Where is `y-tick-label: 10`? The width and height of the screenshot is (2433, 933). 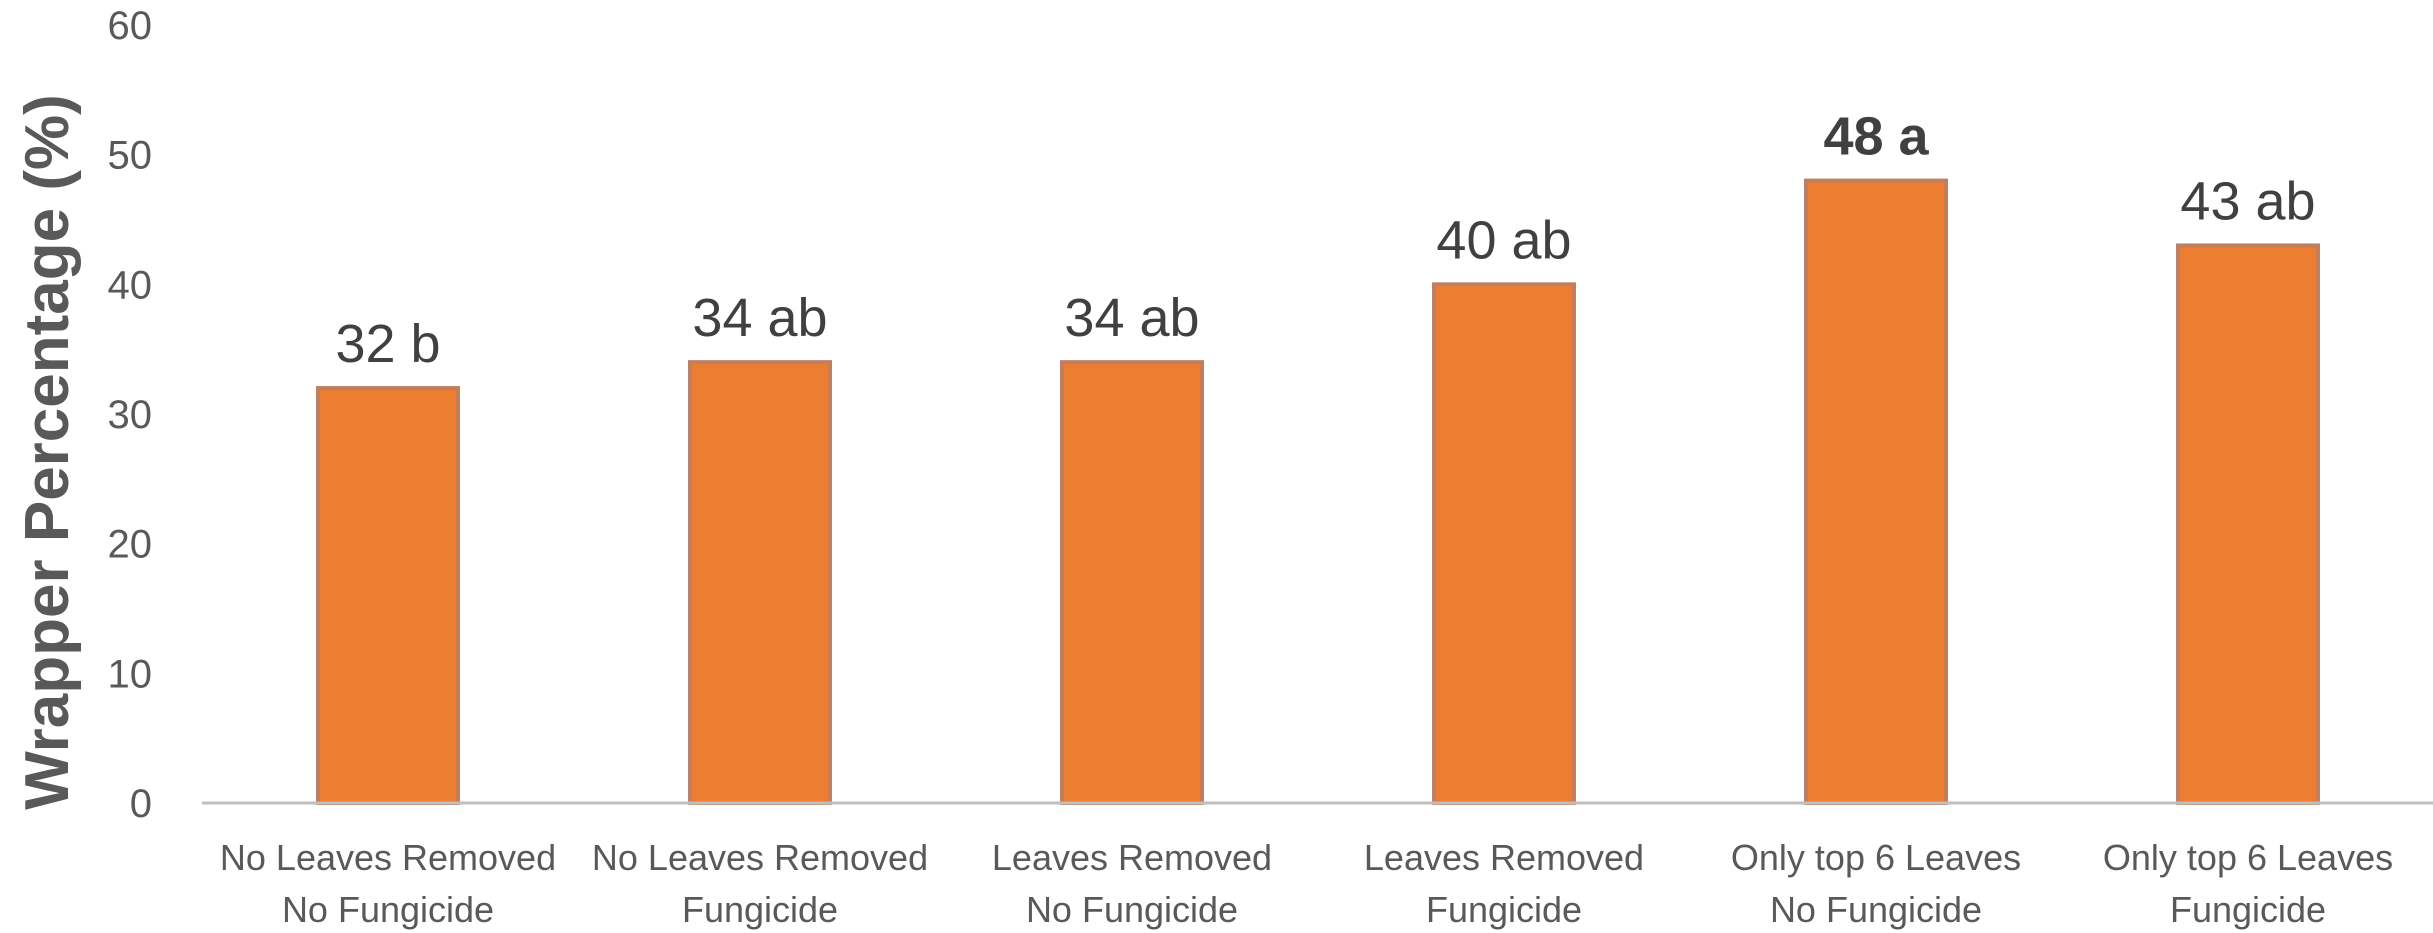 y-tick-label: 10 is located at coordinates (130, 674).